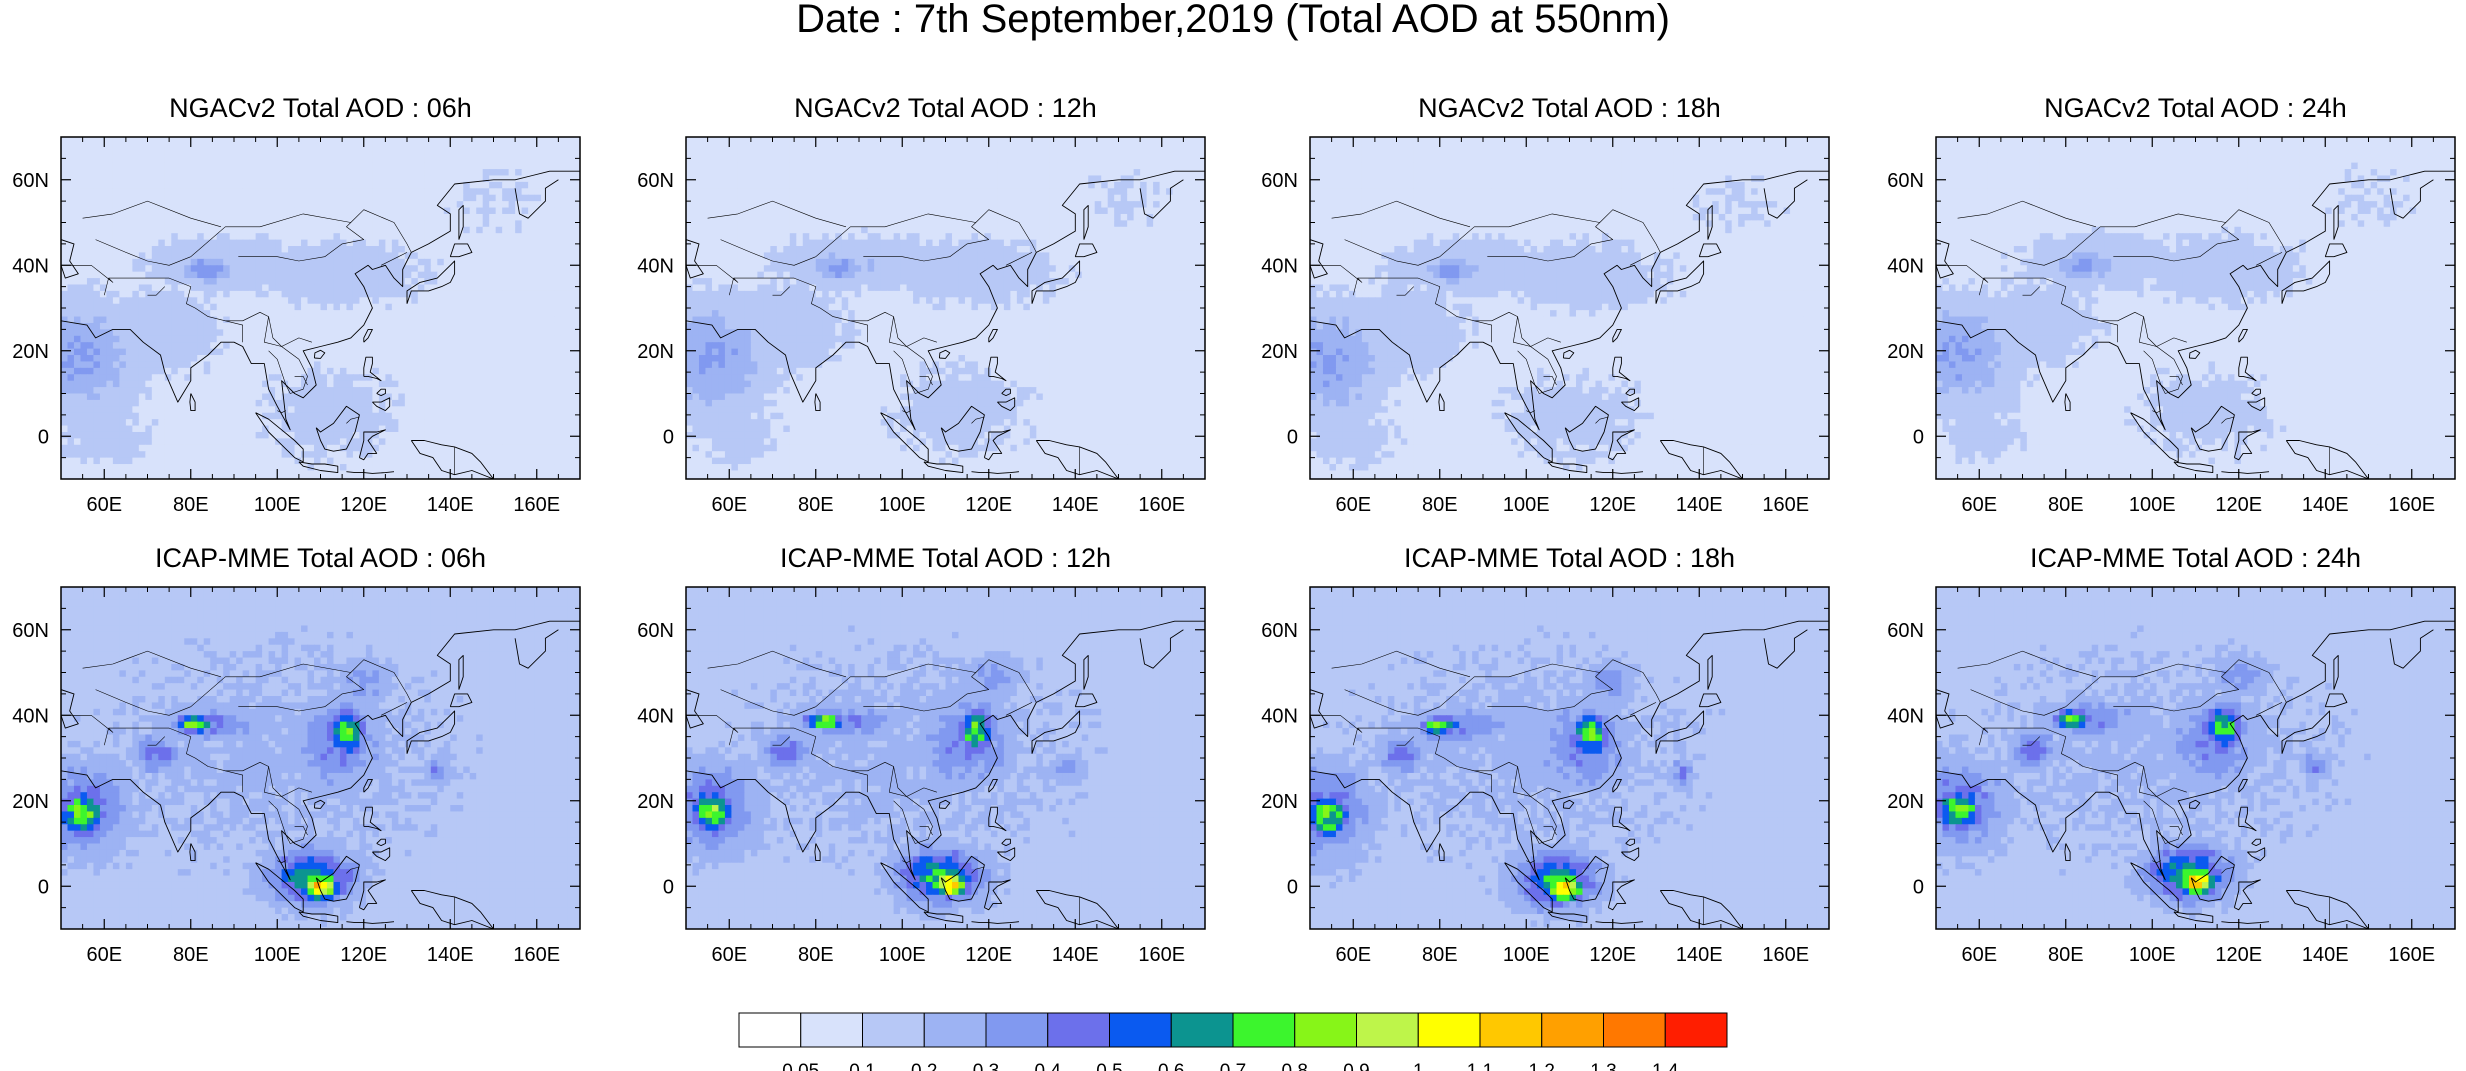 The height and width of the screenshot is (1071, 2466). What do you see at coordinates (770, 1030) in the screenshot?
I see `colorbar-box` at bounding box center [770, 1030].